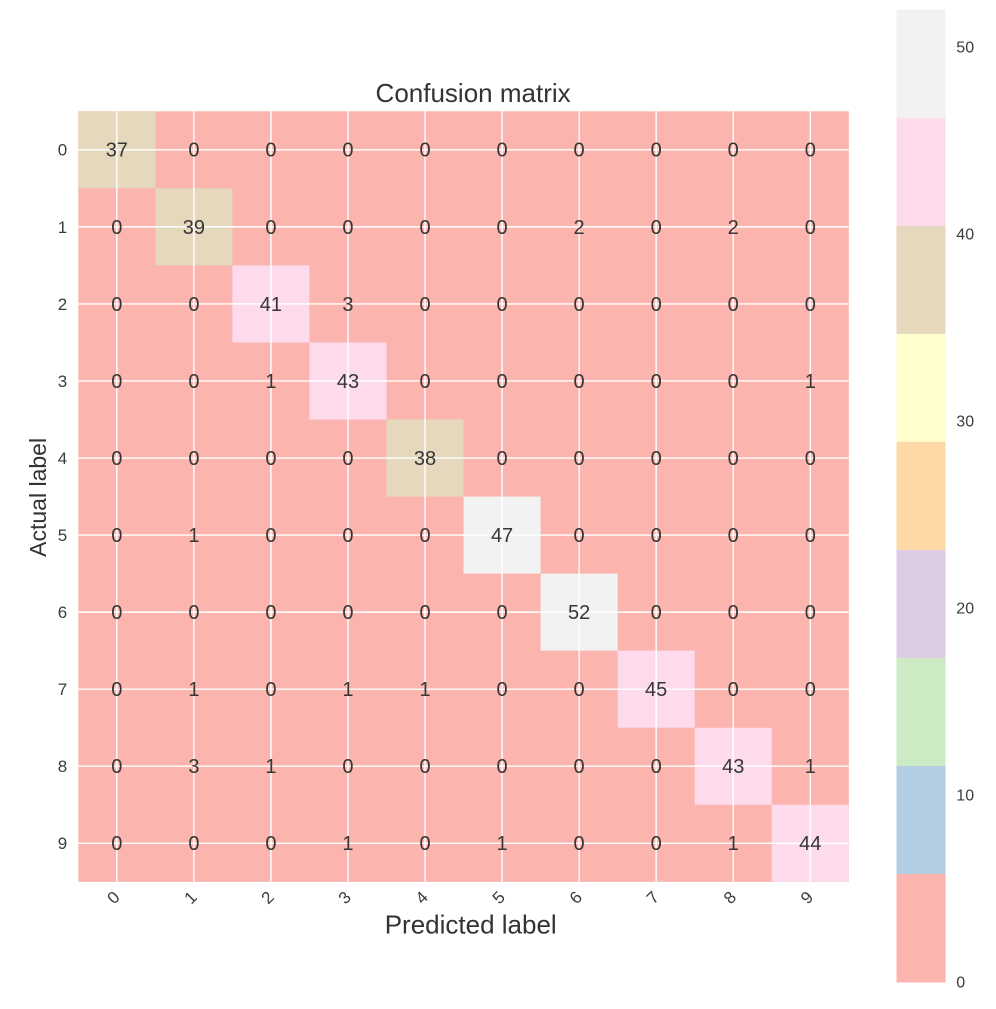  I want to click on svg-text: 20, so click(965, 609).